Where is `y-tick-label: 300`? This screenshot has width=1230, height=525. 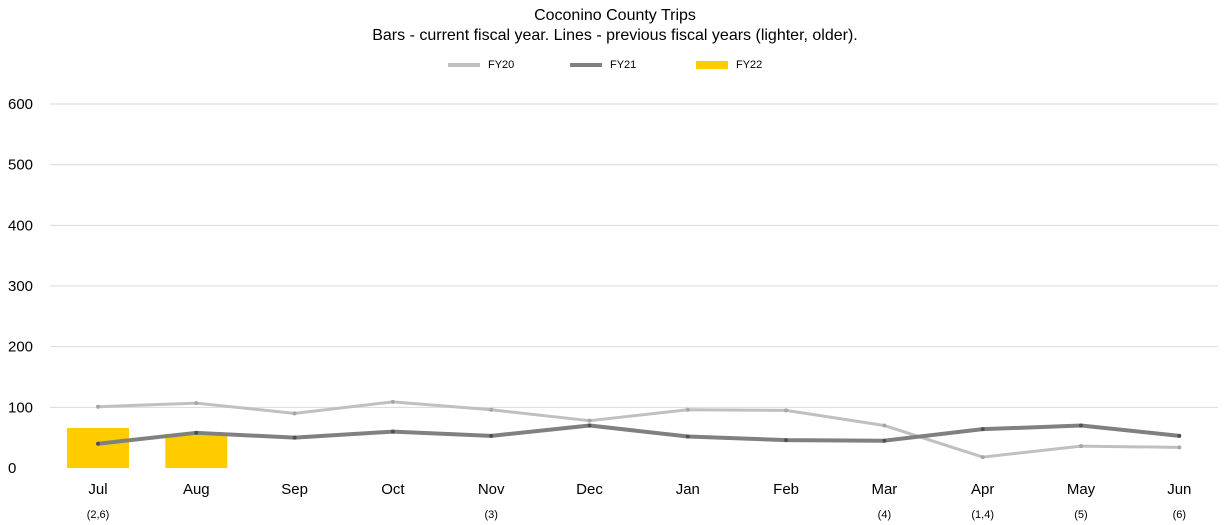
y-tick-label: 300 is located at coordinates (20, 286).